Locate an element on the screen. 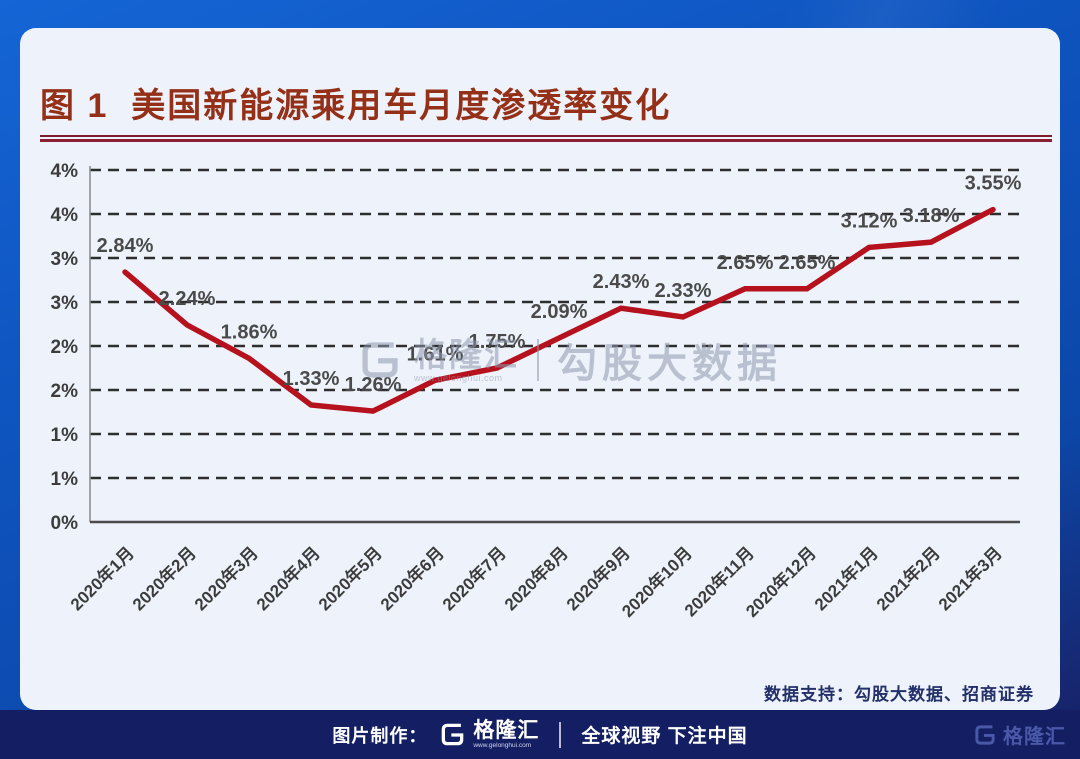  title-divider-thick-line is located at coordinates (546, 140).